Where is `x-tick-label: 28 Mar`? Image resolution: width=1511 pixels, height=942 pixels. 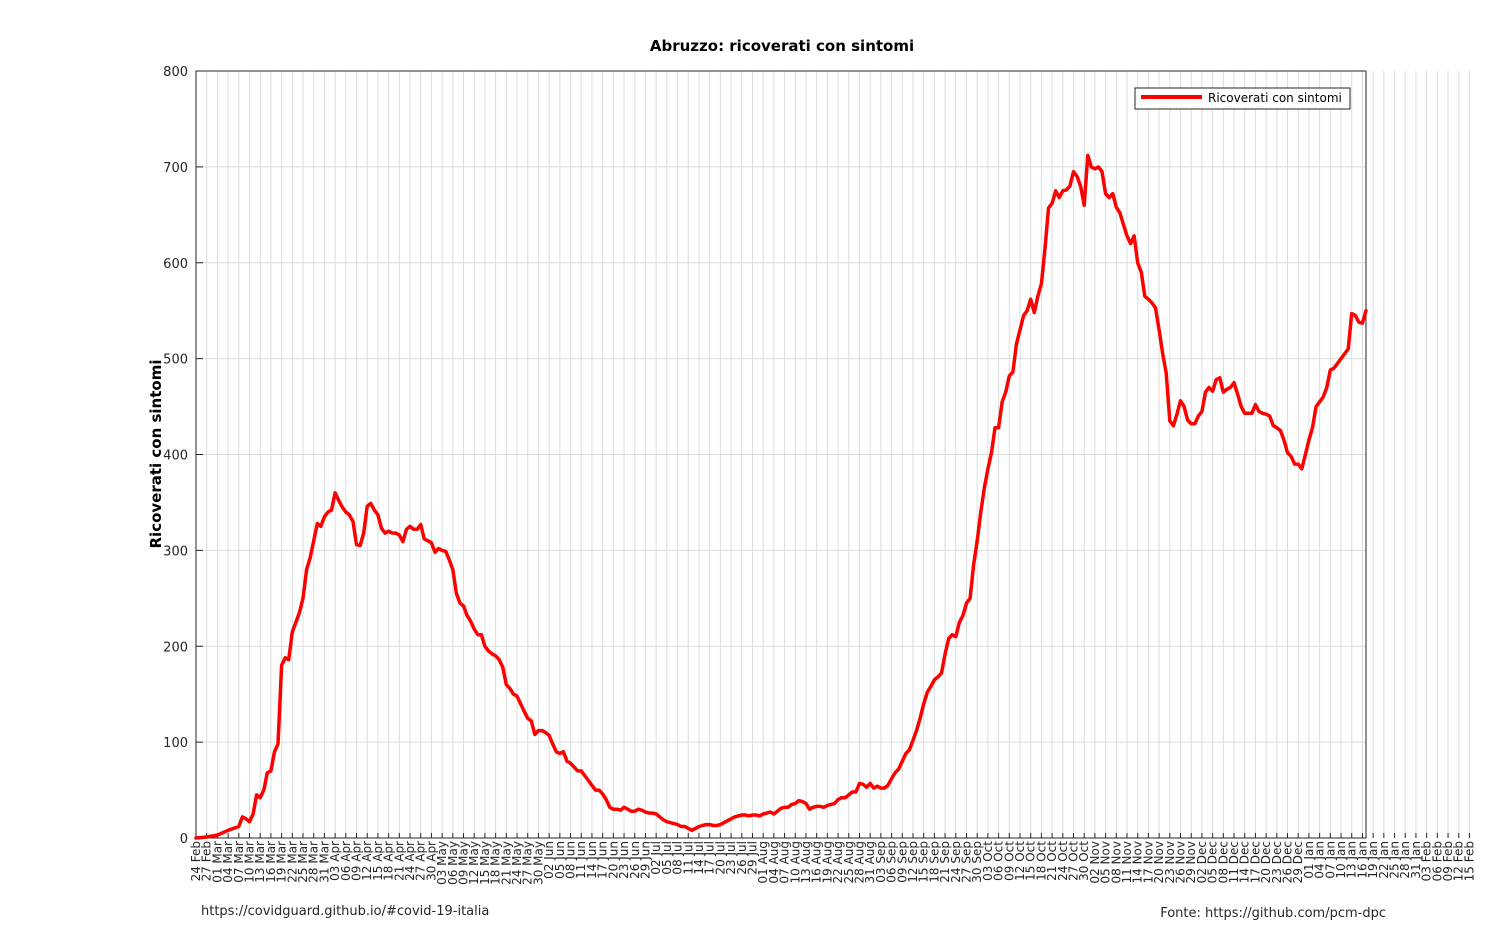
x-tick-label: 28 Mar is located at coordinates (314, 862).